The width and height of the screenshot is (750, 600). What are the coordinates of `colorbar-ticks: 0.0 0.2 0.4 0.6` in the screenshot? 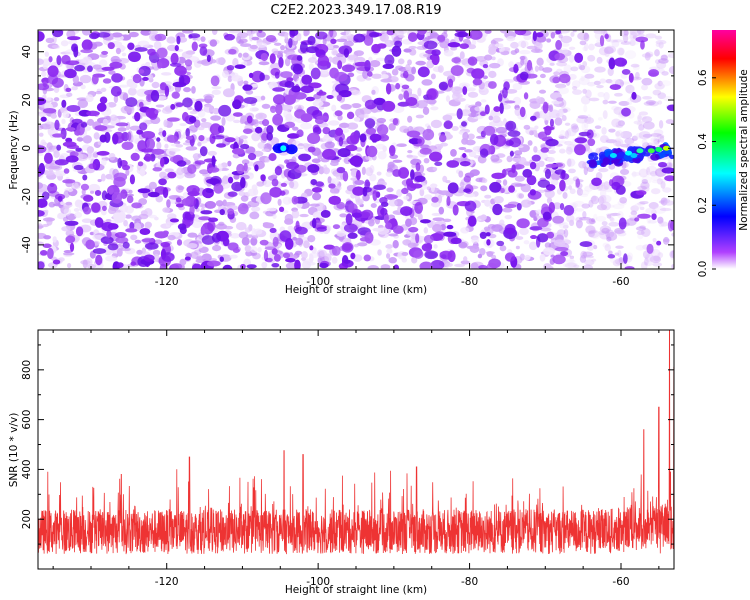 It's located at (706, 173).